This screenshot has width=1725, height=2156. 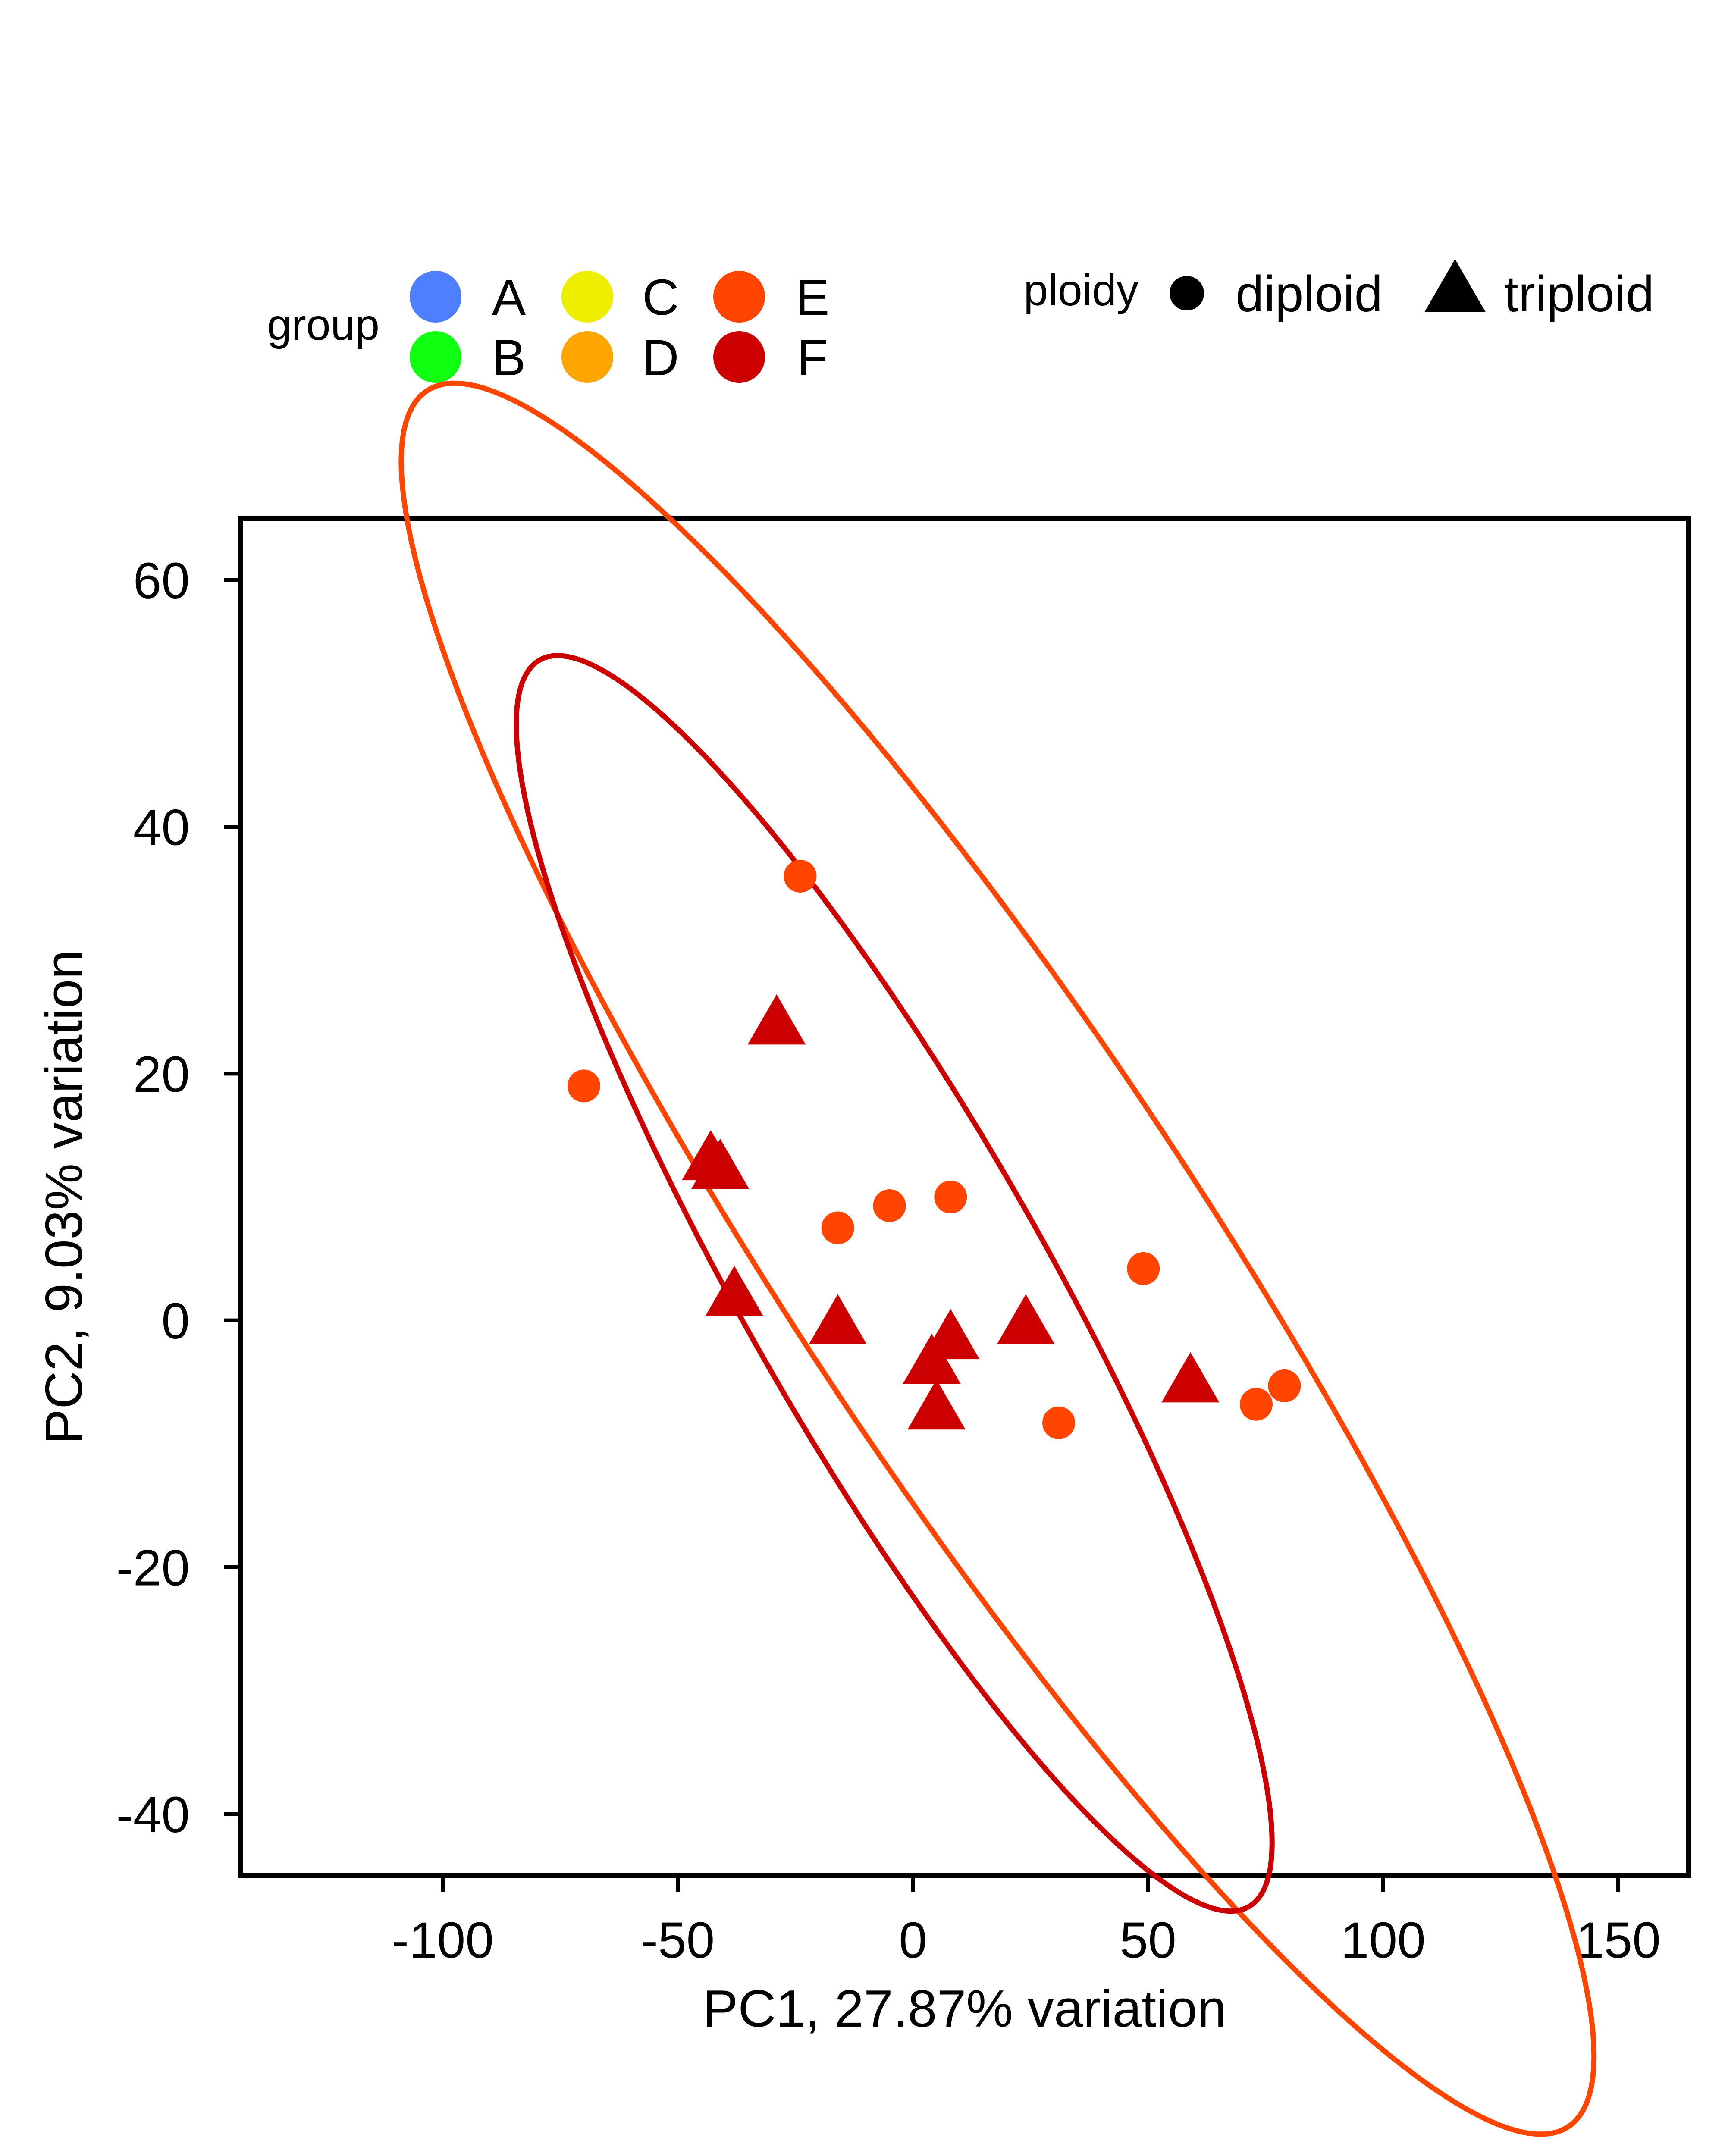 What do you see at coordinates (587, 297) in the screenshot?
I see `legend-key-C` at bounding box center [587, 297].